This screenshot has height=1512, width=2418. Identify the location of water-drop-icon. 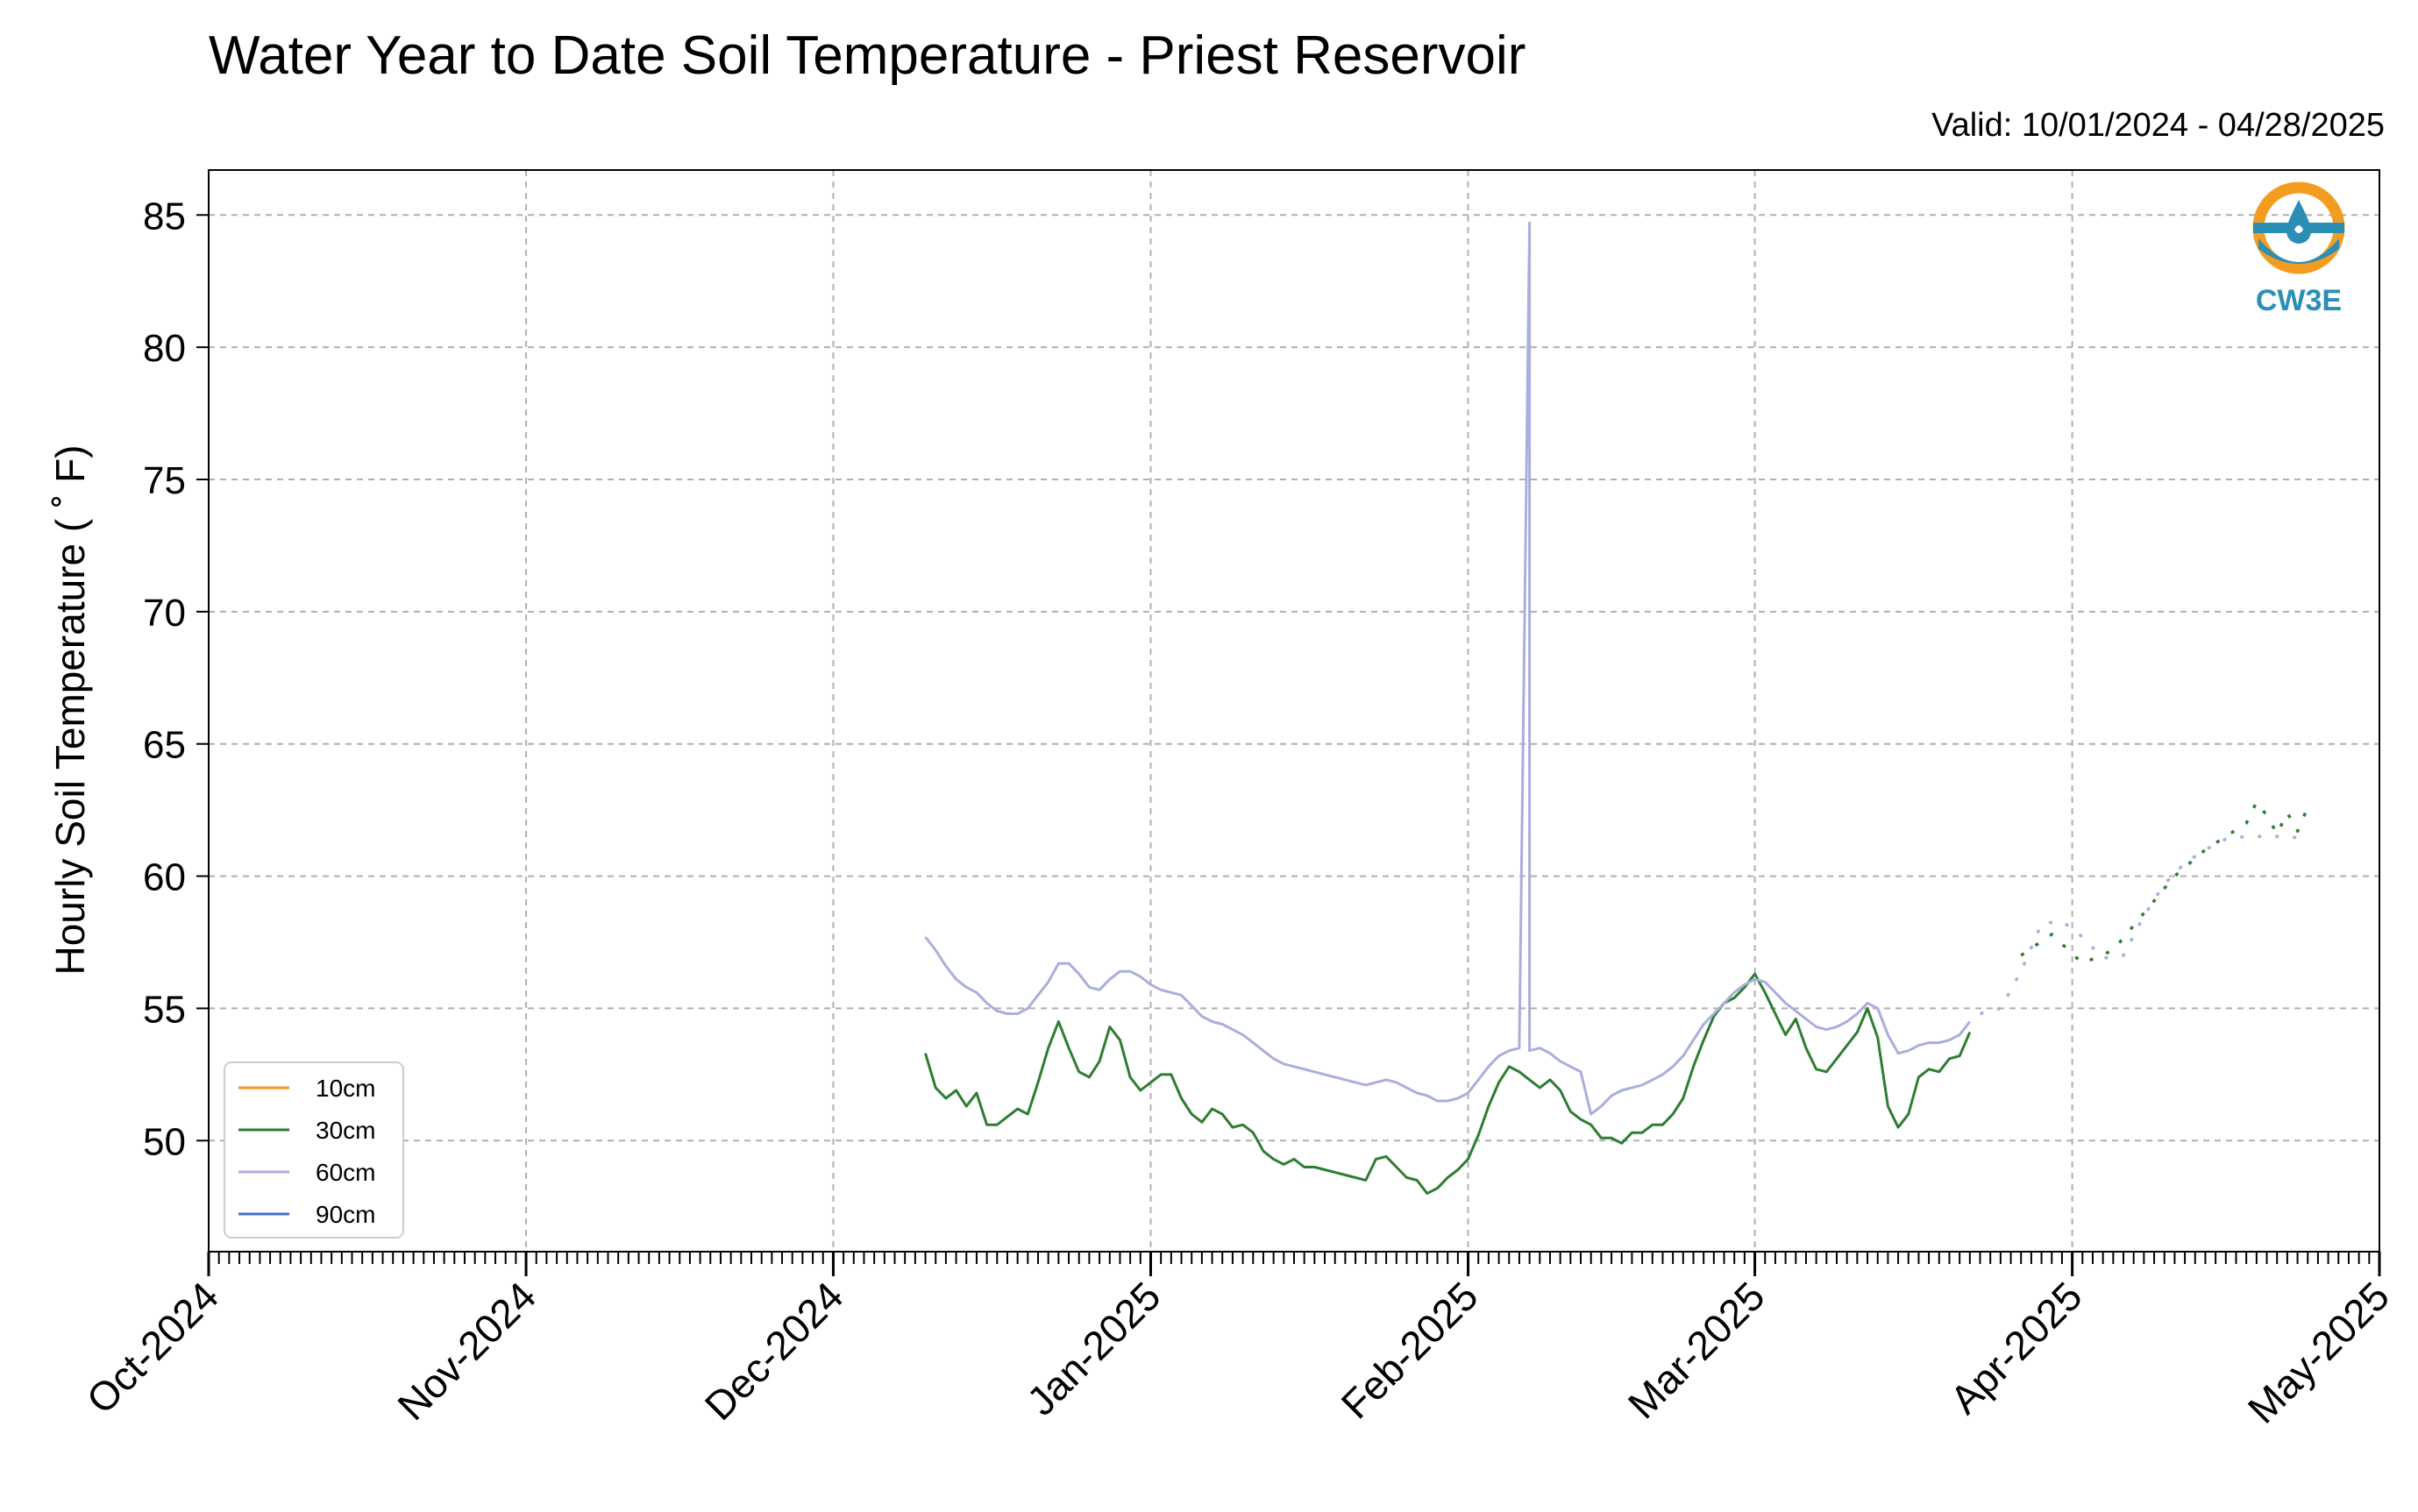
(2298, 222).